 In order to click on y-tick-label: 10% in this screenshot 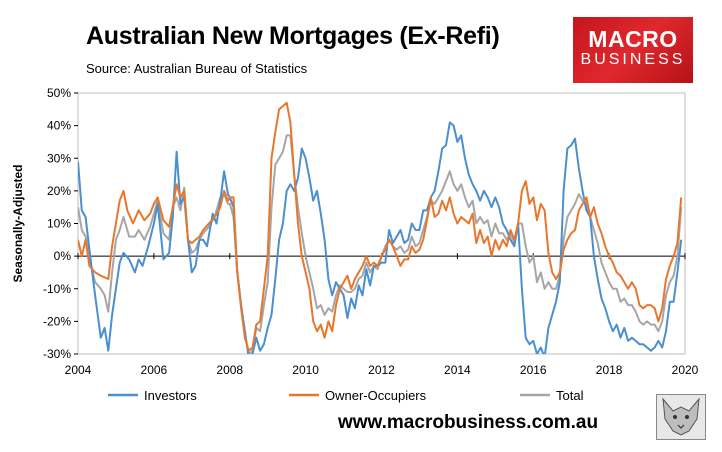, I will do `click(59, 224)`.